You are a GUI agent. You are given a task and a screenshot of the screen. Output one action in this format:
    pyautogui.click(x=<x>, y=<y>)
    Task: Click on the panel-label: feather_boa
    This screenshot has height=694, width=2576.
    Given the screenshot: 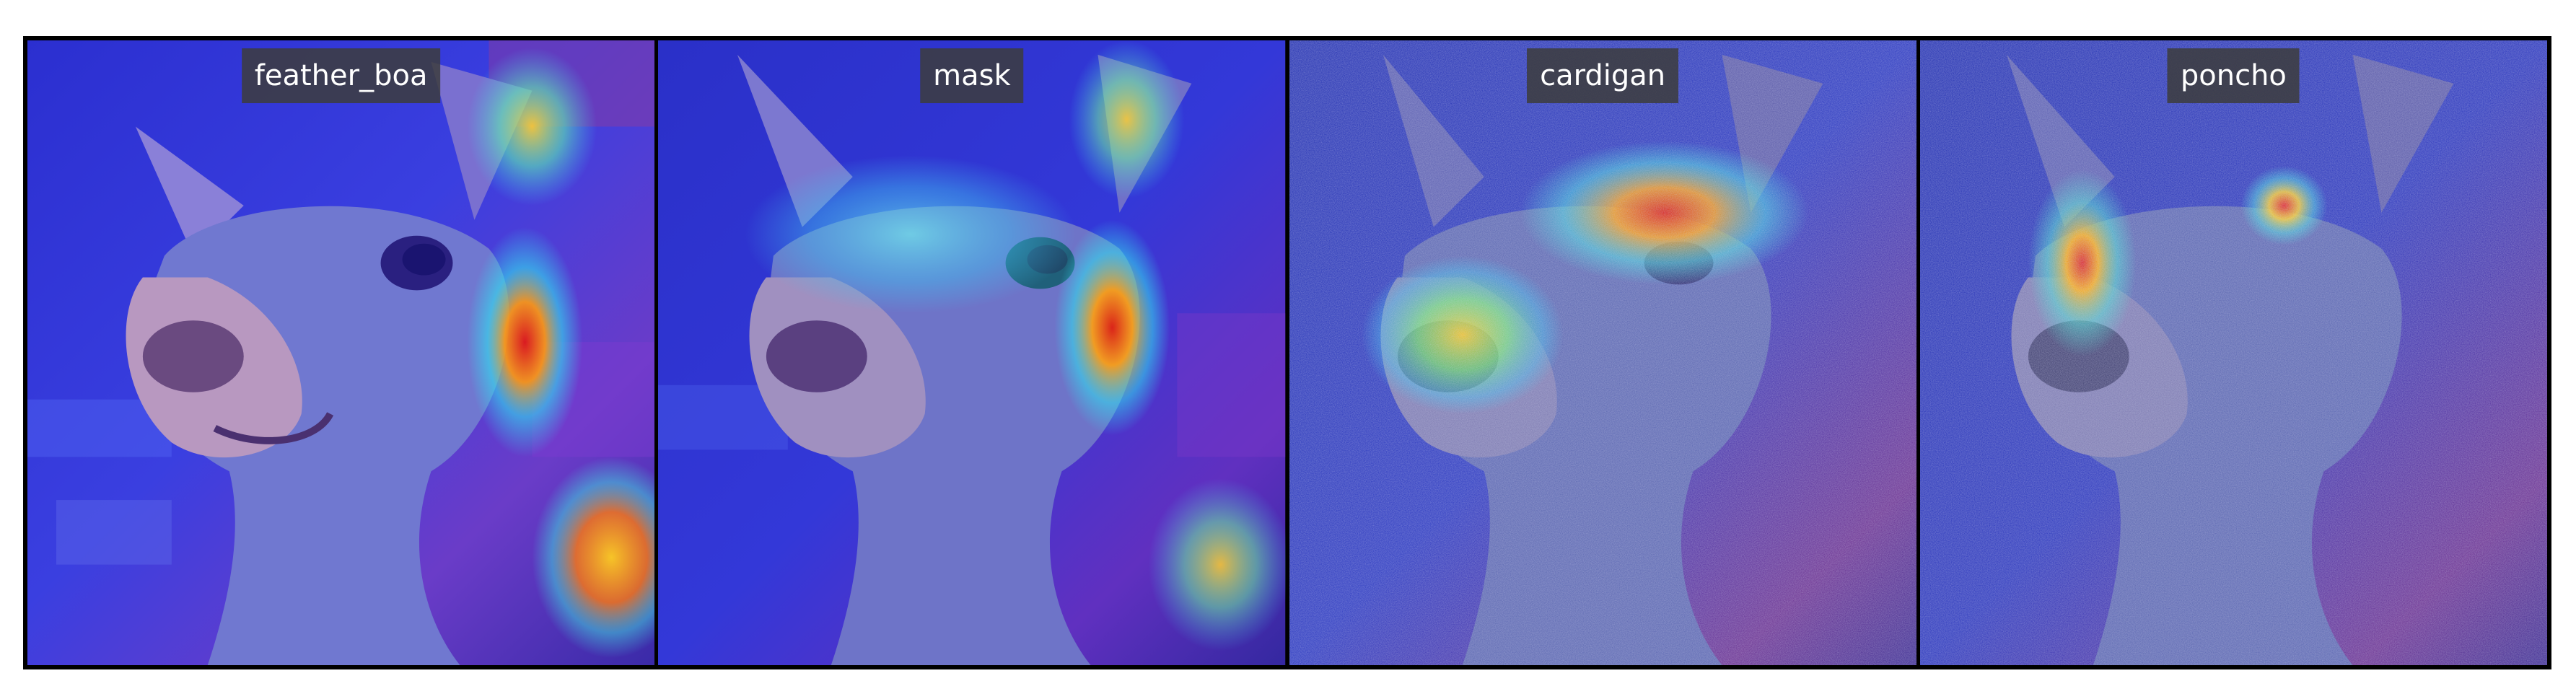 What is the action you would take?
    pyautogui.click(x=341, y=75)
    